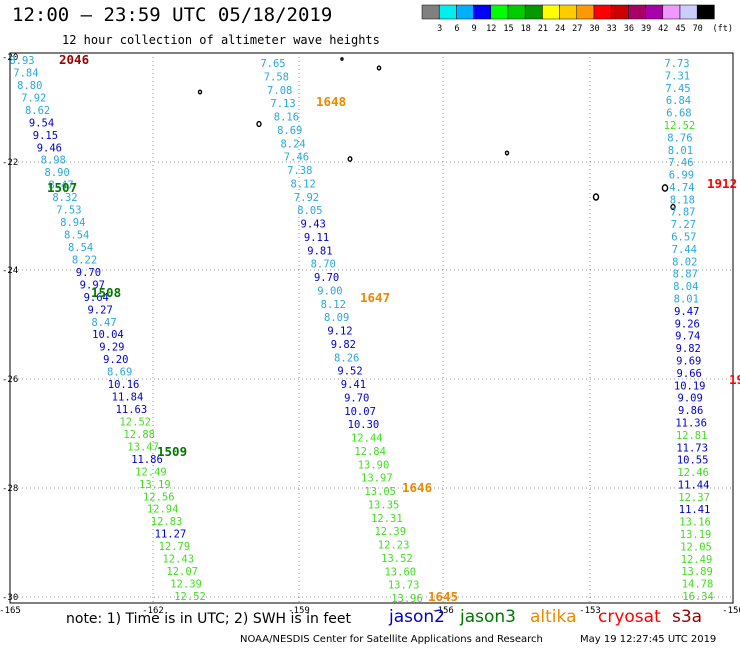  What do you see at coordinates (439, 29) in the screenshot?
I see `colorbar-tick-label: 3` at bounding box center [439, 29].